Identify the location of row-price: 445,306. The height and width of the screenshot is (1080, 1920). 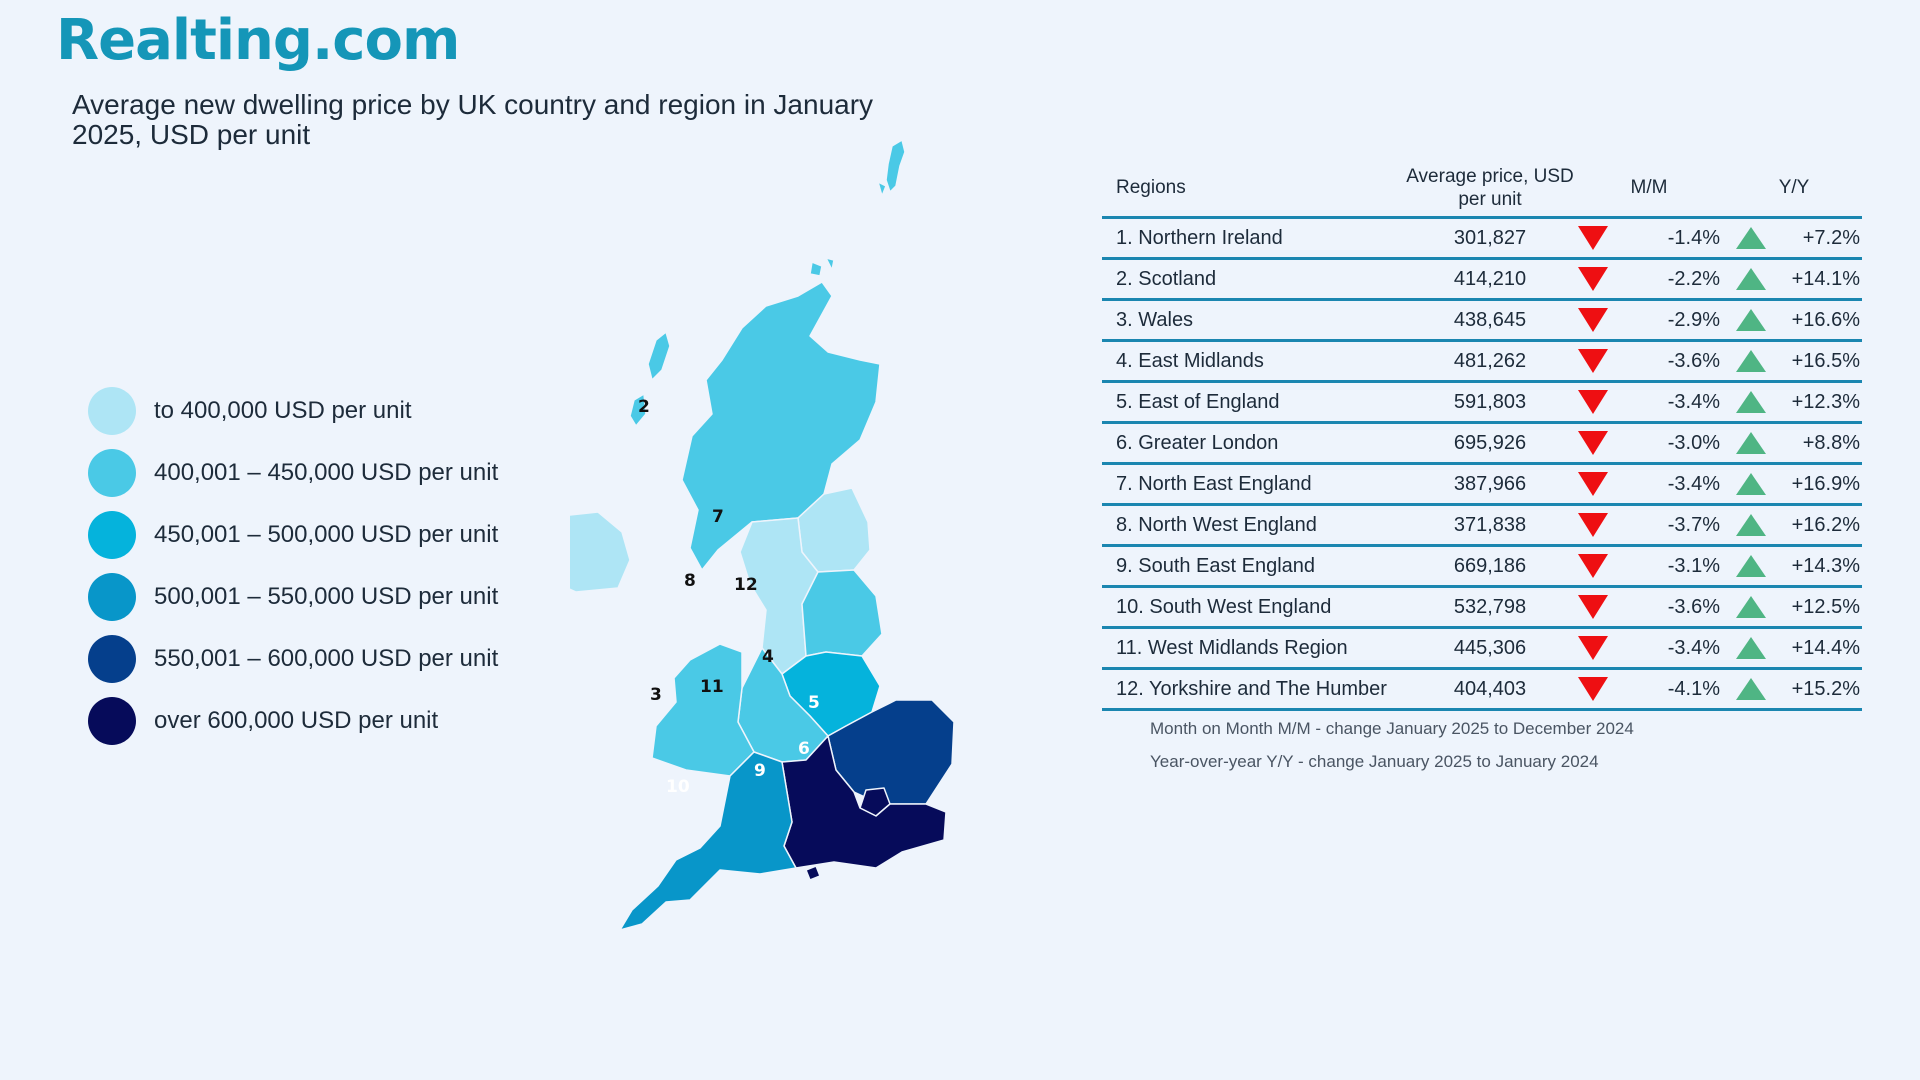
(1490, 647).